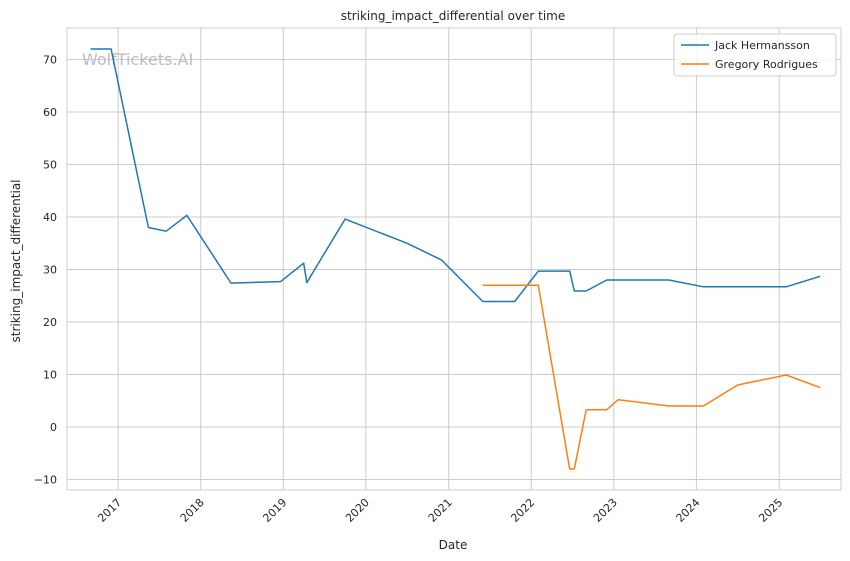 Image resolution: width=850 pixels, height=561 pixels. Describe the element at coordinates (762, 45) in the screenshot. I see `legend-label-jack-hermansson: Jack Hermansson` at that location.